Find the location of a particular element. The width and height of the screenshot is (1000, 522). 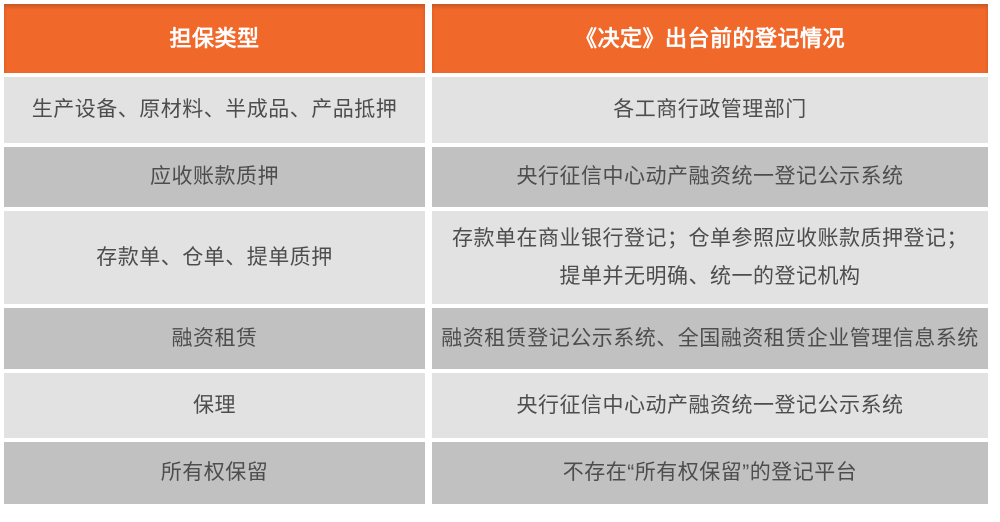

cell-guarantee-type-row2: 应收账款质押 is located at coordinates (214, 177).